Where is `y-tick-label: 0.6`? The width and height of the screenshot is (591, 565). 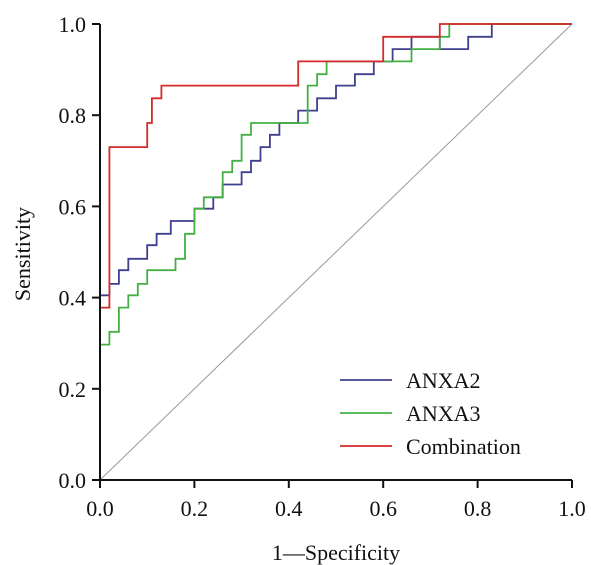
y-tick-label: 0.6 is located at coordinates (73, 206).